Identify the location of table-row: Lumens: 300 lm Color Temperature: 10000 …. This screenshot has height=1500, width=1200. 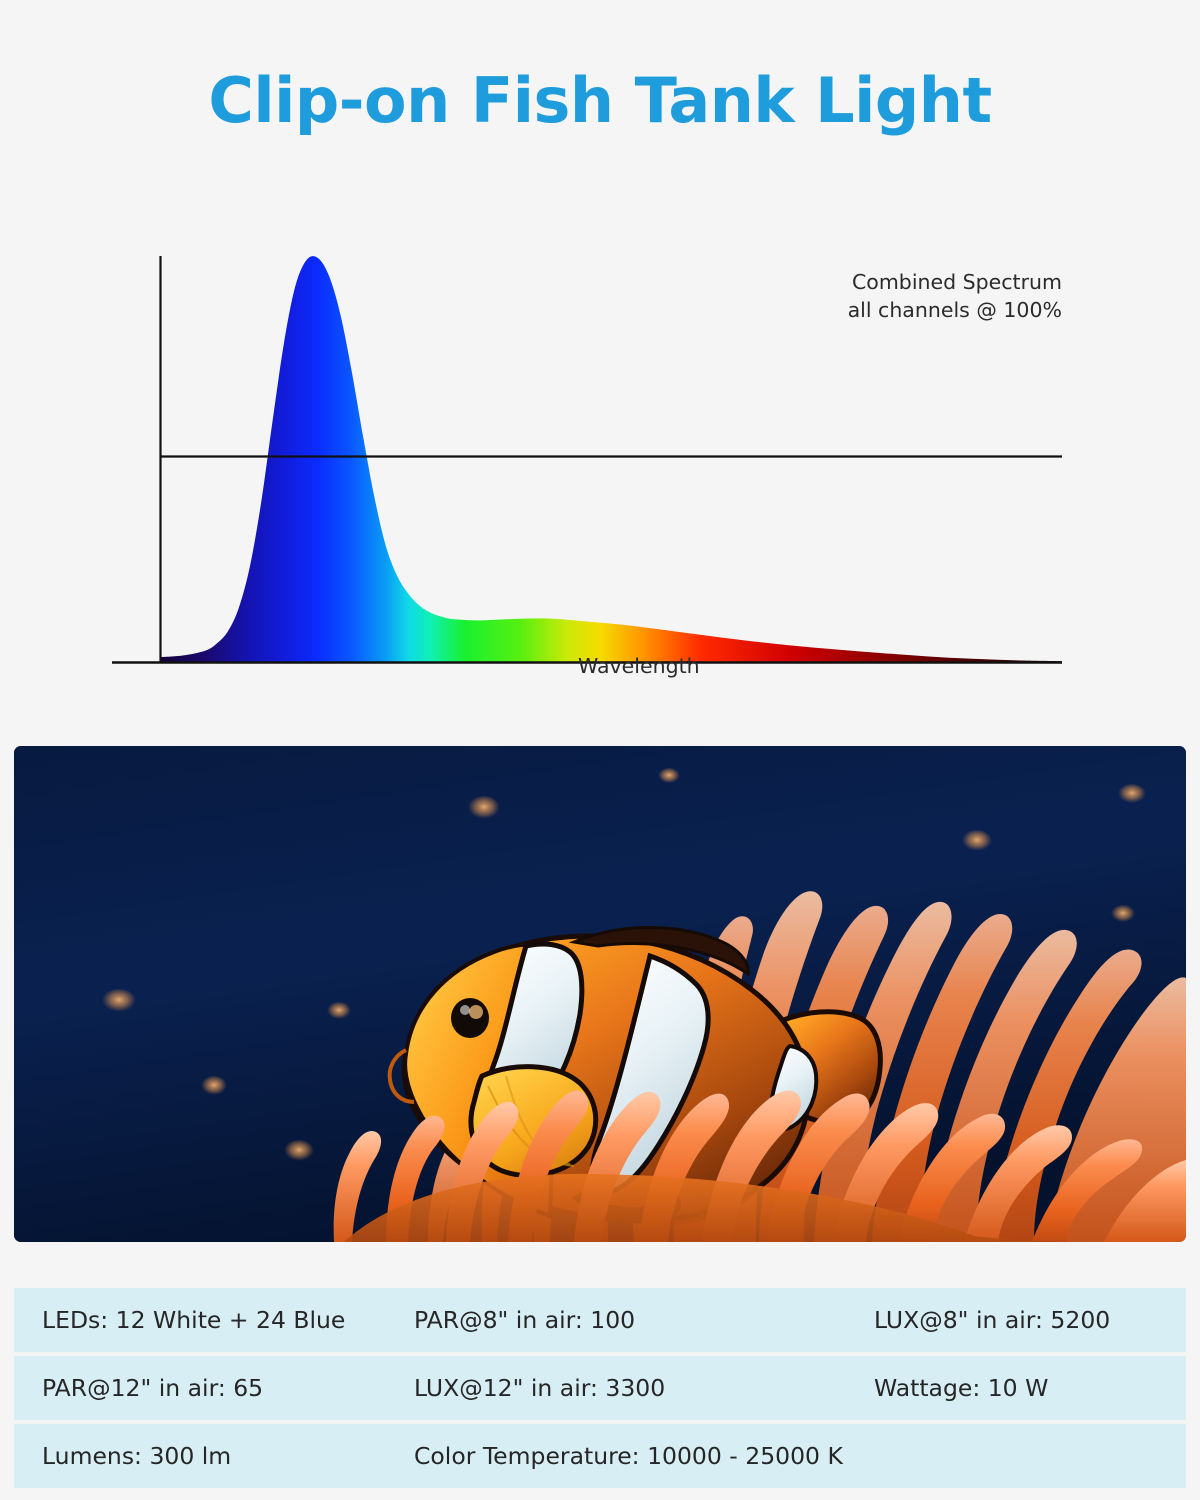
(600, 1456).